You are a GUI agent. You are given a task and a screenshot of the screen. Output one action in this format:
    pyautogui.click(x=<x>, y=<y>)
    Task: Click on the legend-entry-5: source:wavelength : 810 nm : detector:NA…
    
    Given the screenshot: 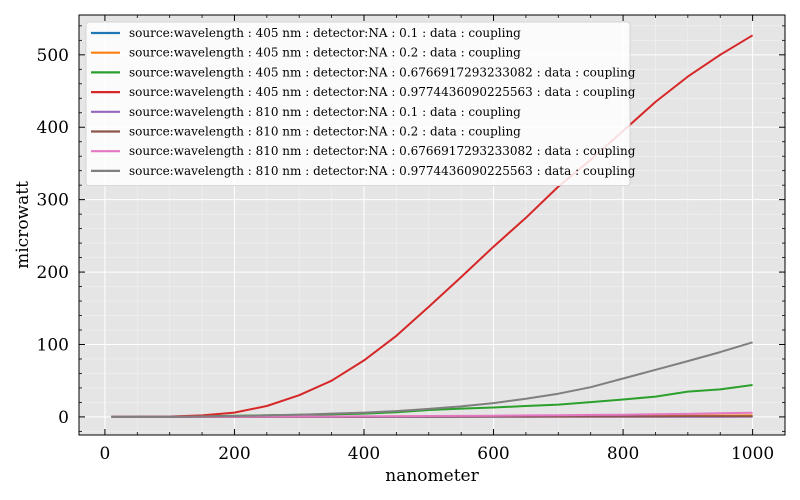 What is the action you would take?
    pyautogui.click(x=325, y=112)
    